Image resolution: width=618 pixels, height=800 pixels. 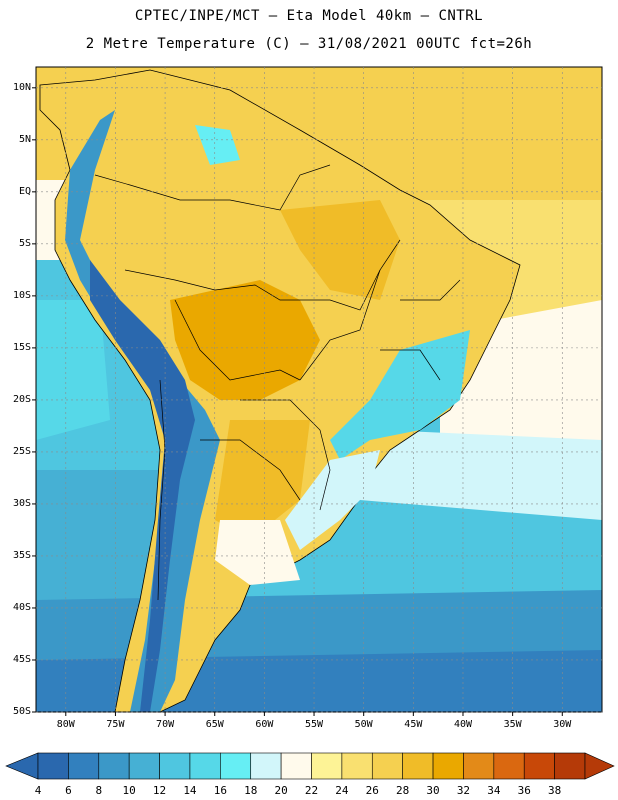 I want to click on lat-label: 15S, so click(x=21, y=347).